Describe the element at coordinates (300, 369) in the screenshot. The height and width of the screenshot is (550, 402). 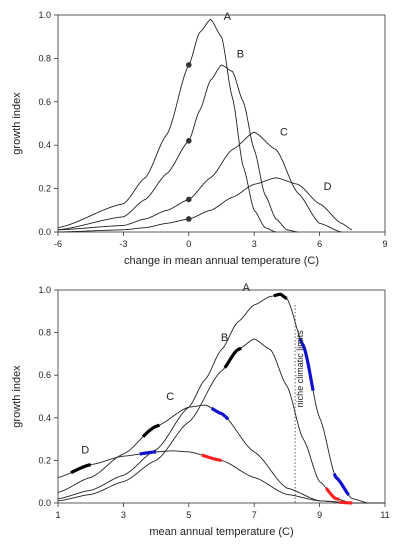
I see `niche-limit-label: niche climatic limits` at that location.